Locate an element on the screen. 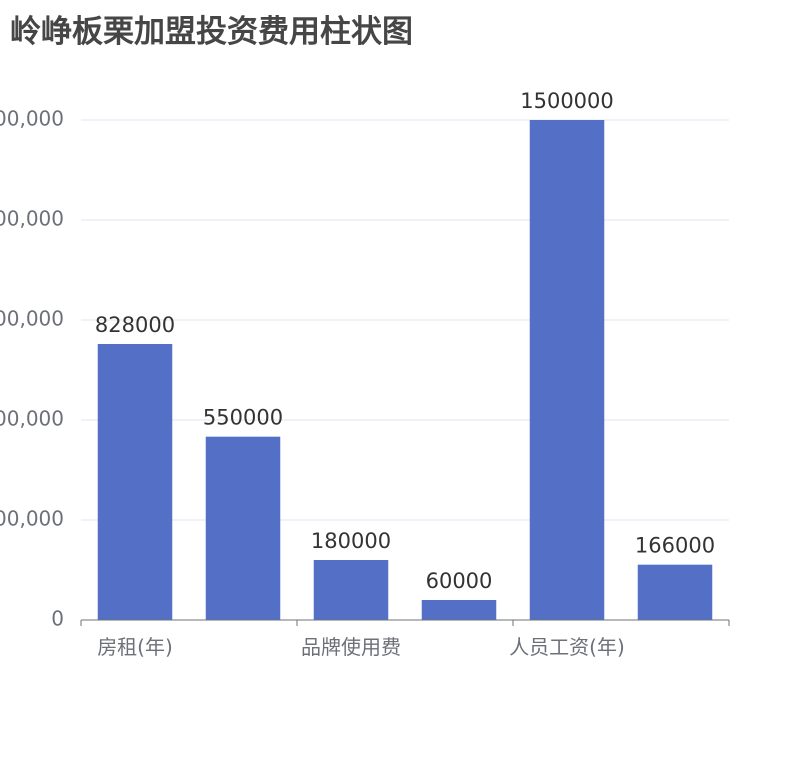  x-tick-label: 房租(年) is located at coordinates (135, 647).